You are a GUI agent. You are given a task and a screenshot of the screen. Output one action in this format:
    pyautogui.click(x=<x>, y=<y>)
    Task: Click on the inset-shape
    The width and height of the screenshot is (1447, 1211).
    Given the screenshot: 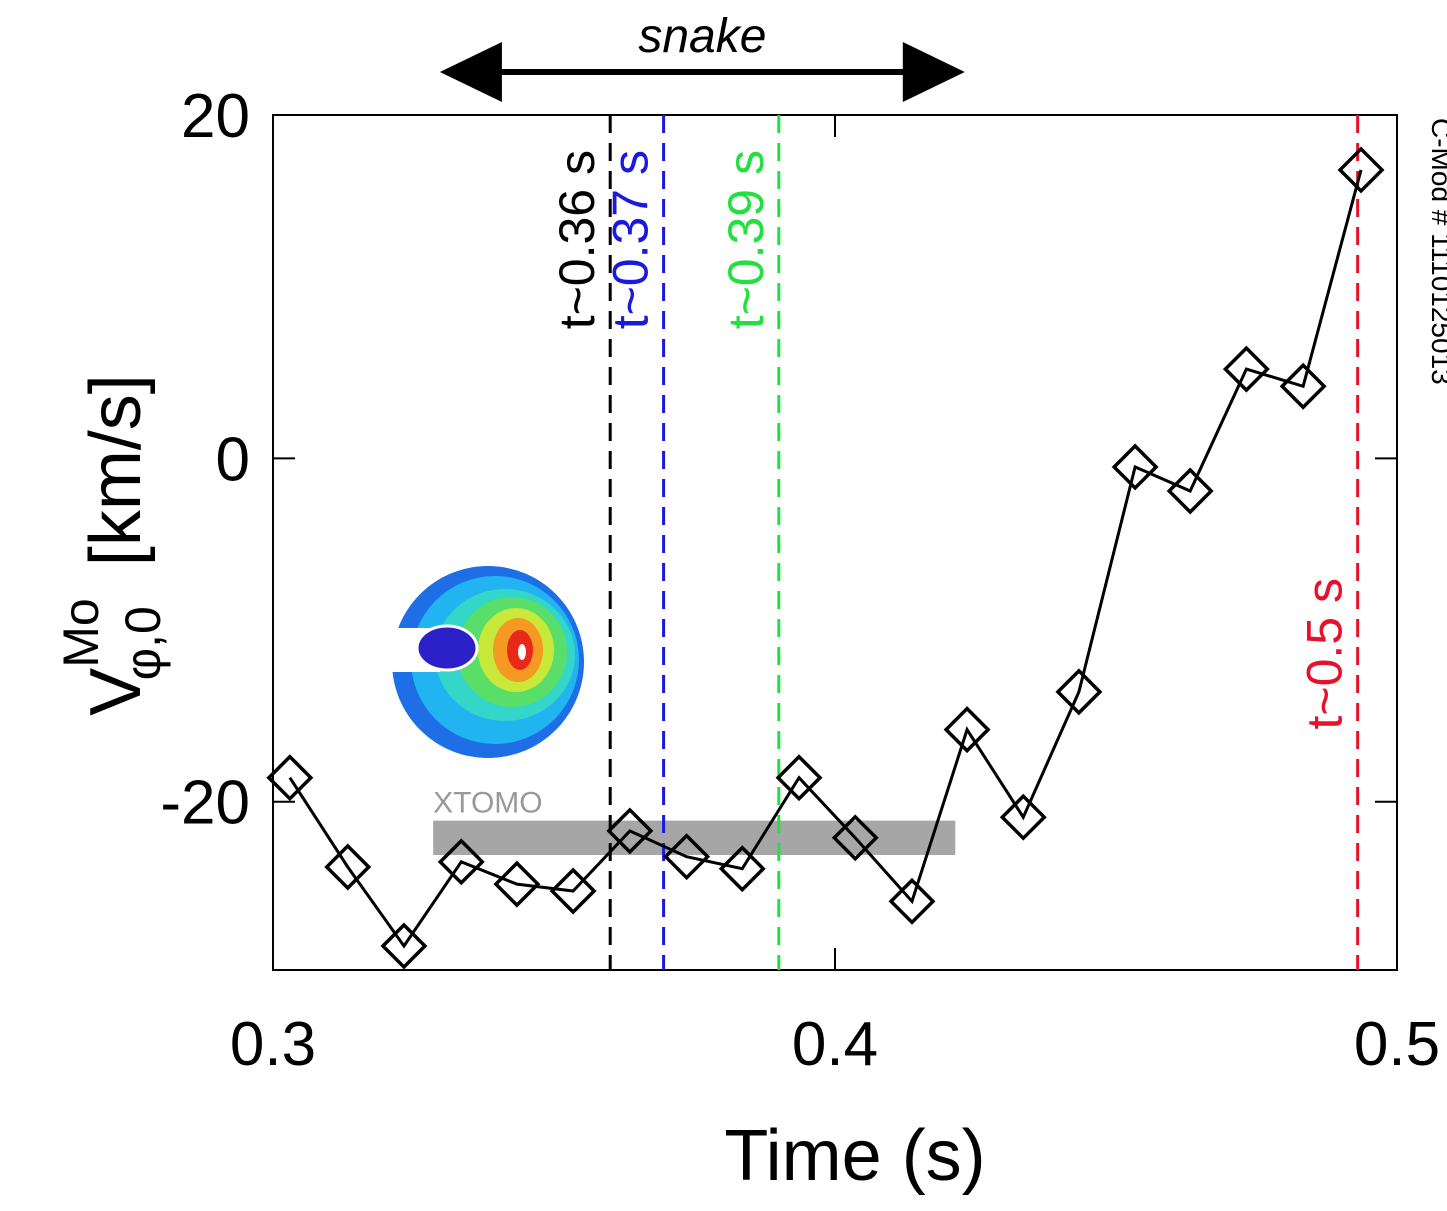 What is the action you would take?
    pyautogui.click(x=522, y=652)
    